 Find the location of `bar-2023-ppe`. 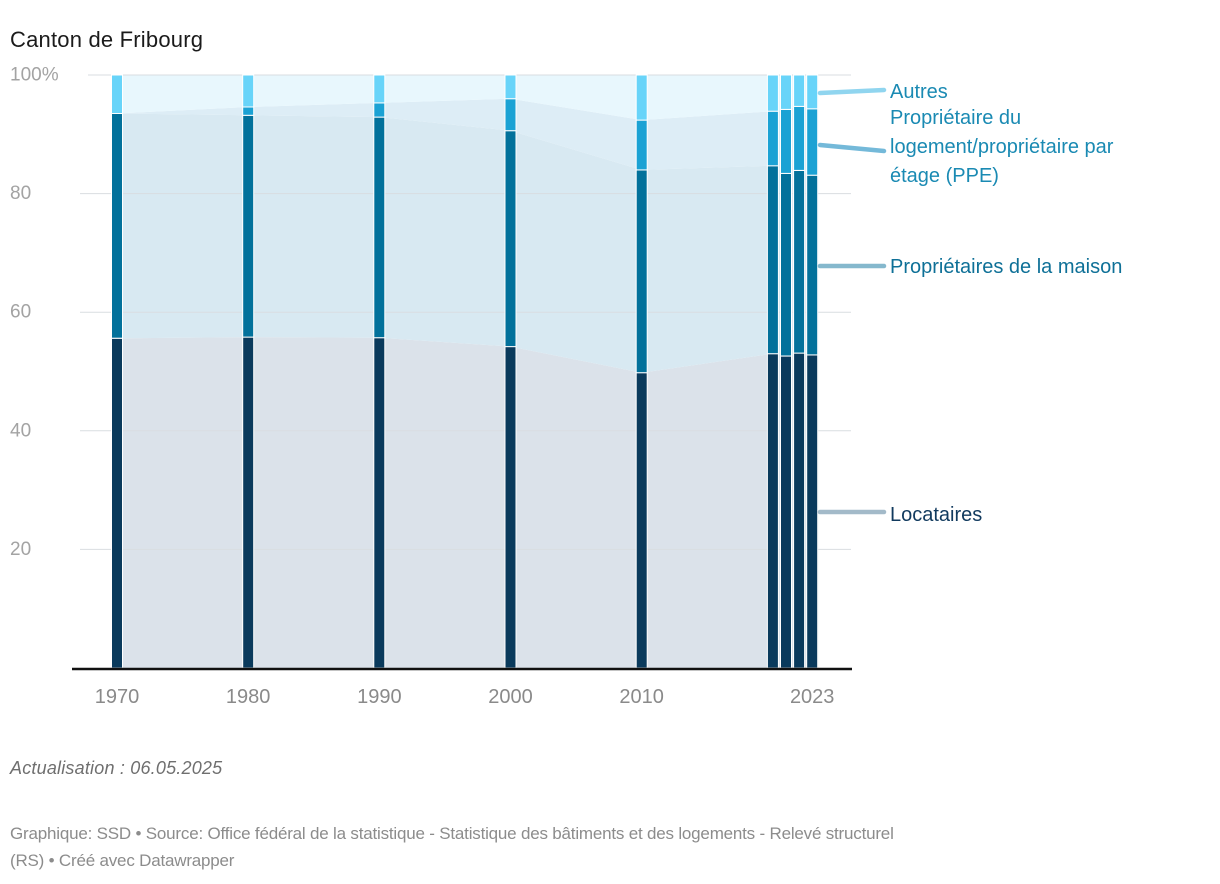

bar-2023-ppe is located at coordinates (812, 142).